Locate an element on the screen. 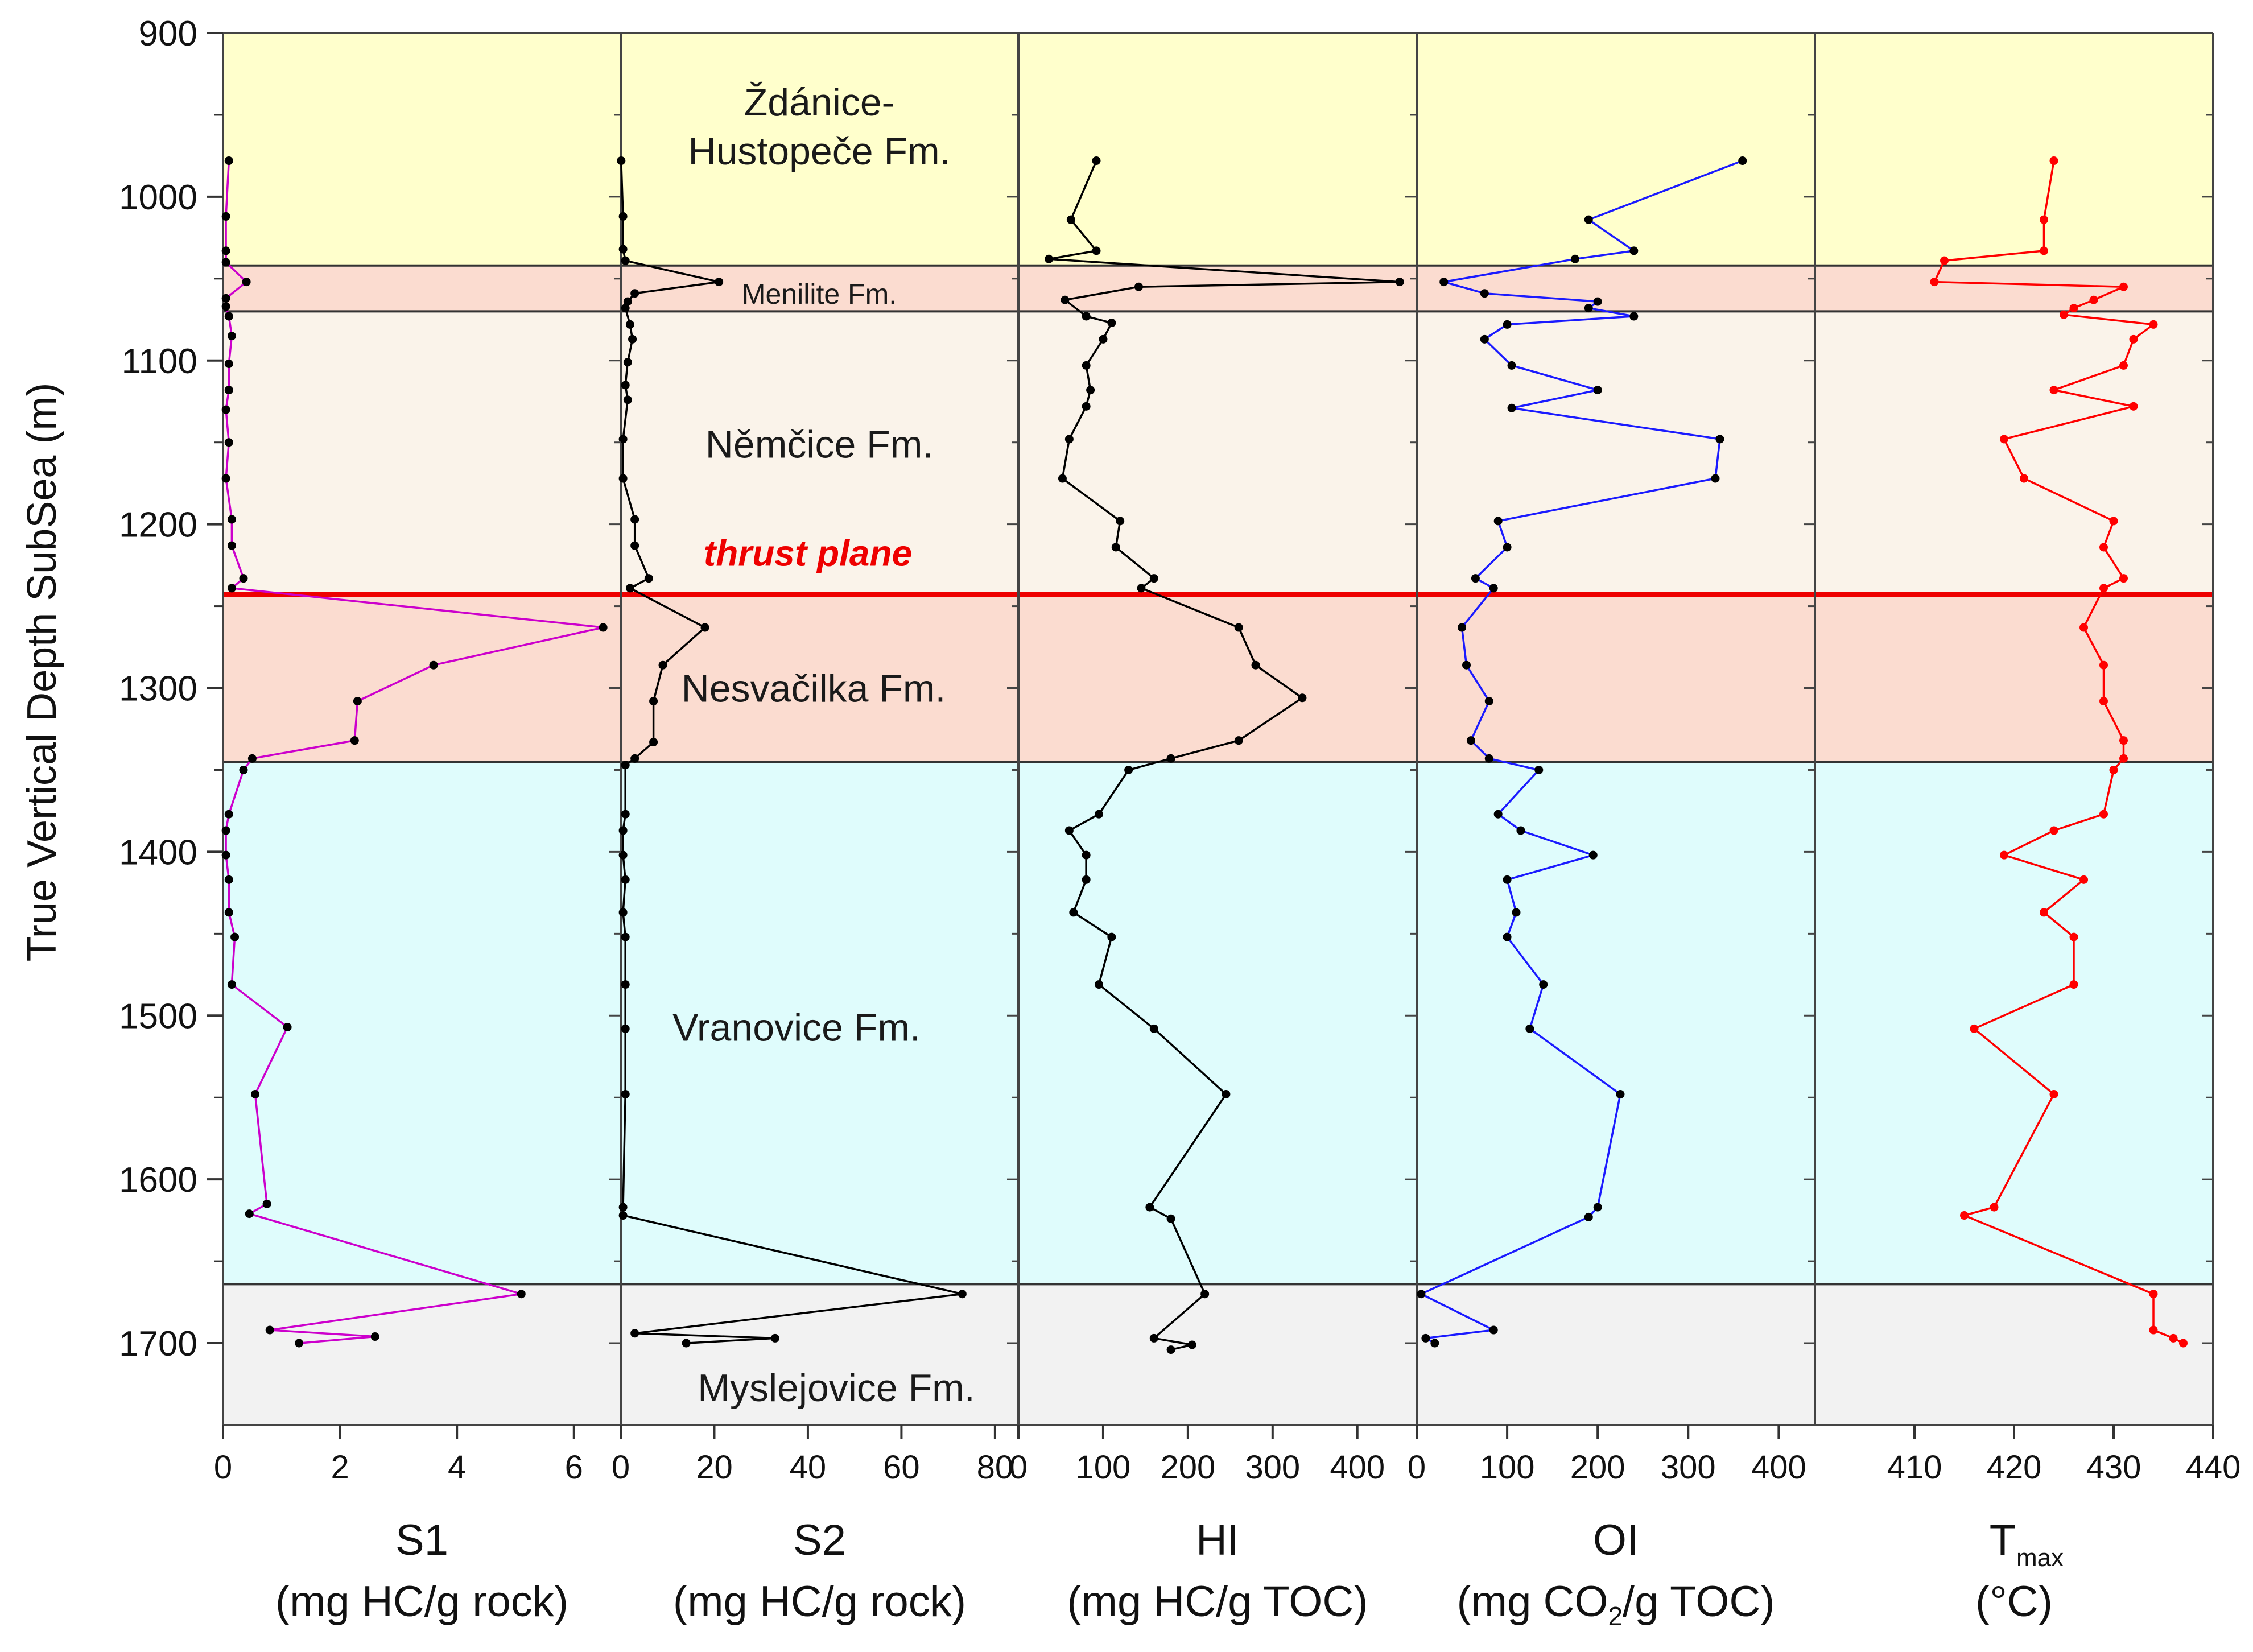 The width and height of the screenshot is (2253, 1652). x-tick-label-tmax: 410 is located at coordinates (1914, 1467).